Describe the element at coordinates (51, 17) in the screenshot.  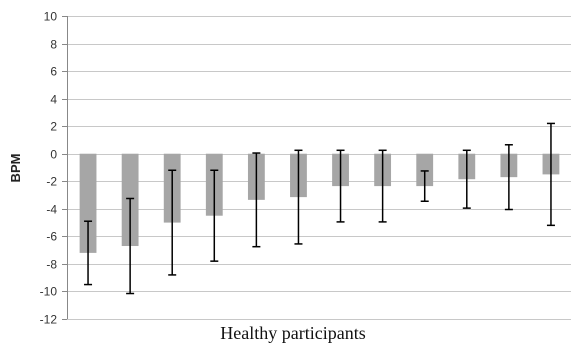
I see `y-tick-label: 10` at that location.